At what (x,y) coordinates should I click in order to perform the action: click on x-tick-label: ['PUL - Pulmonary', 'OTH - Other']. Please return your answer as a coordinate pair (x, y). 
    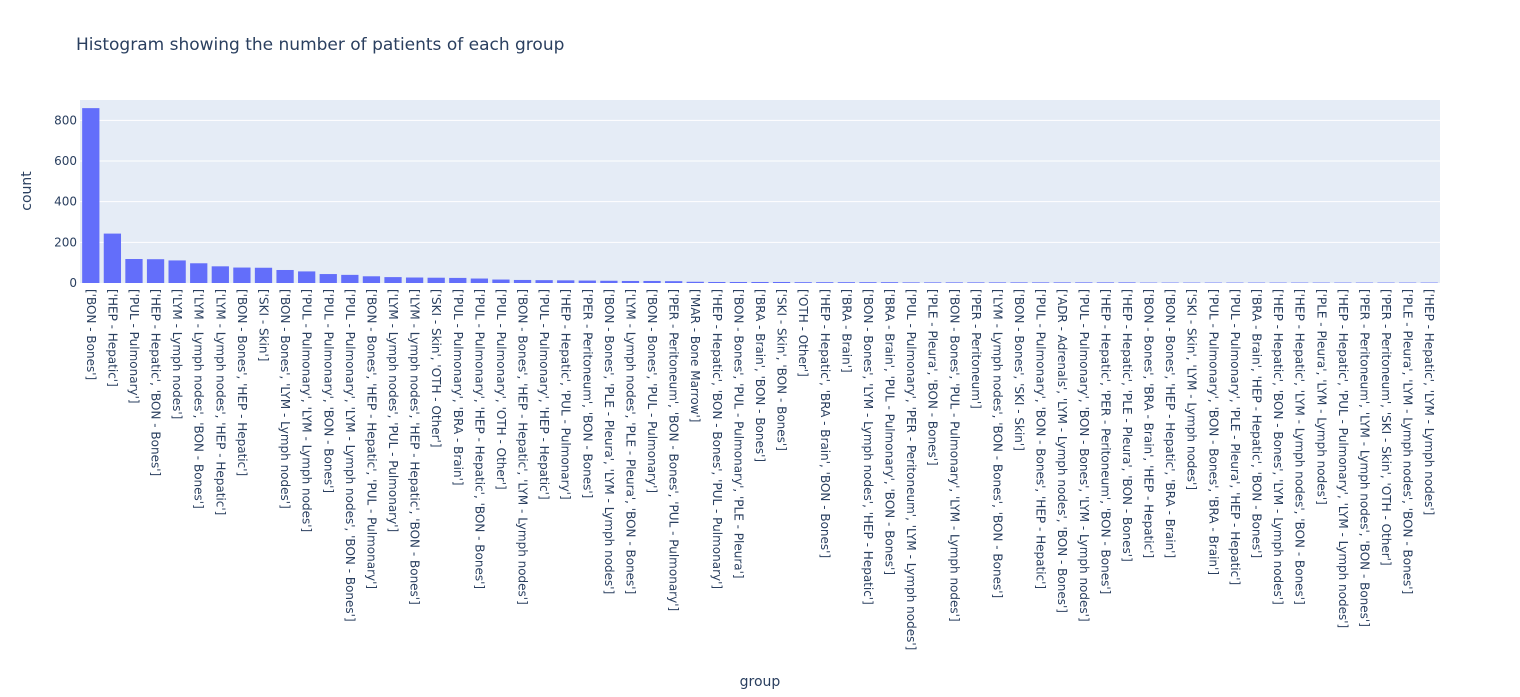
    Looking at the image, I should click on (501, 389).